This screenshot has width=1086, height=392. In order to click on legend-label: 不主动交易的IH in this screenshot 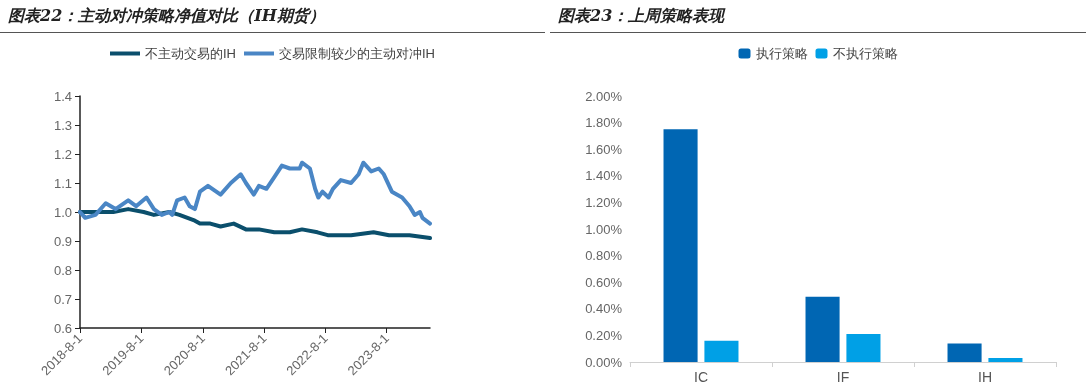, I will do `click(190, 53)`.